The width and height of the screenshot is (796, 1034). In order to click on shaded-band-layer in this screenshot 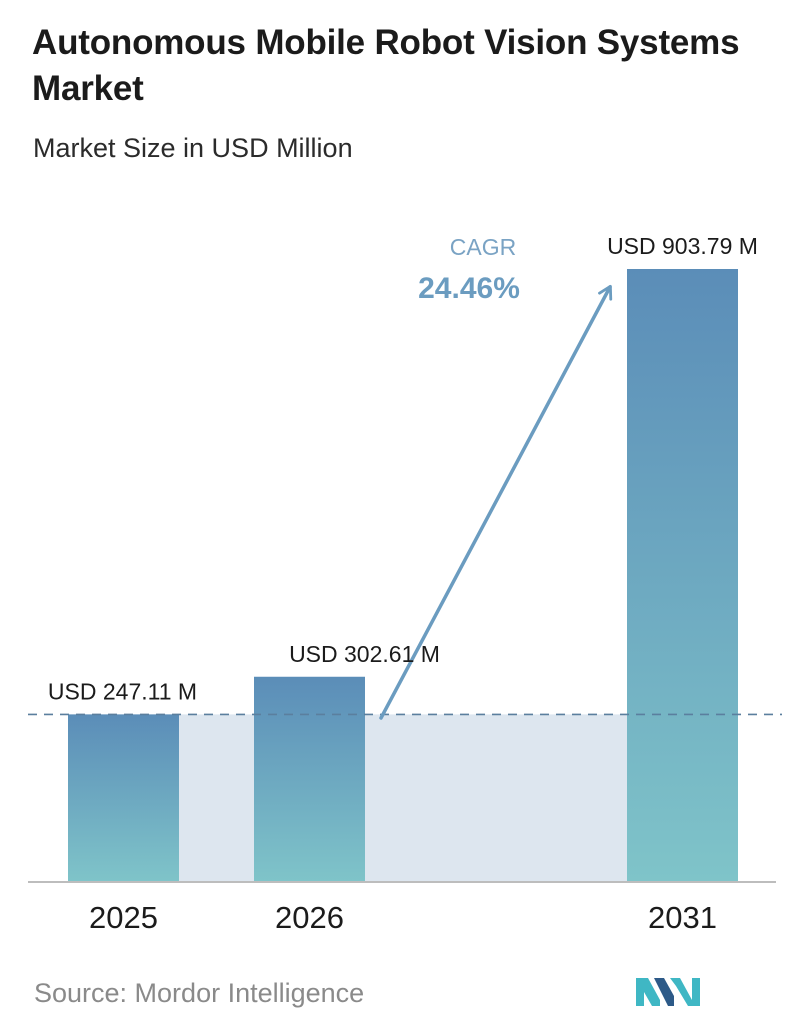, I will do `click(403, 798)`.